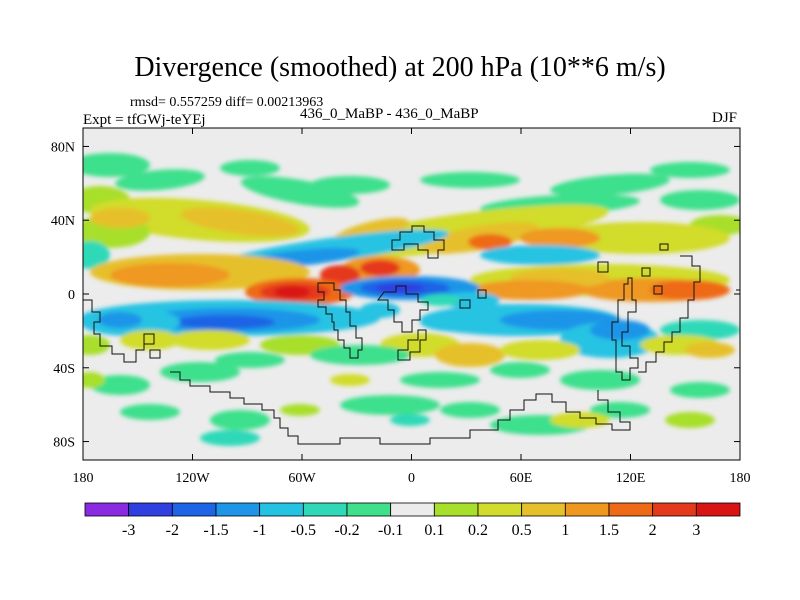 The width and height of the screenshot is (800, 600). Describe the element at coordinates (215, 530) in the screenshot. I see `colorbar-label: -1.5` at that location.